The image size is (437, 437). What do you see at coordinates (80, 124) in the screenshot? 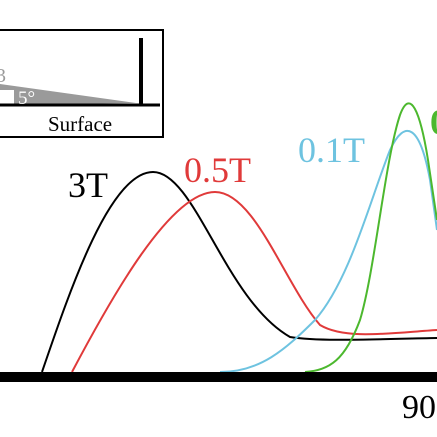
I see `inset-surface-label: Surface` at bounding box center [80, 124].